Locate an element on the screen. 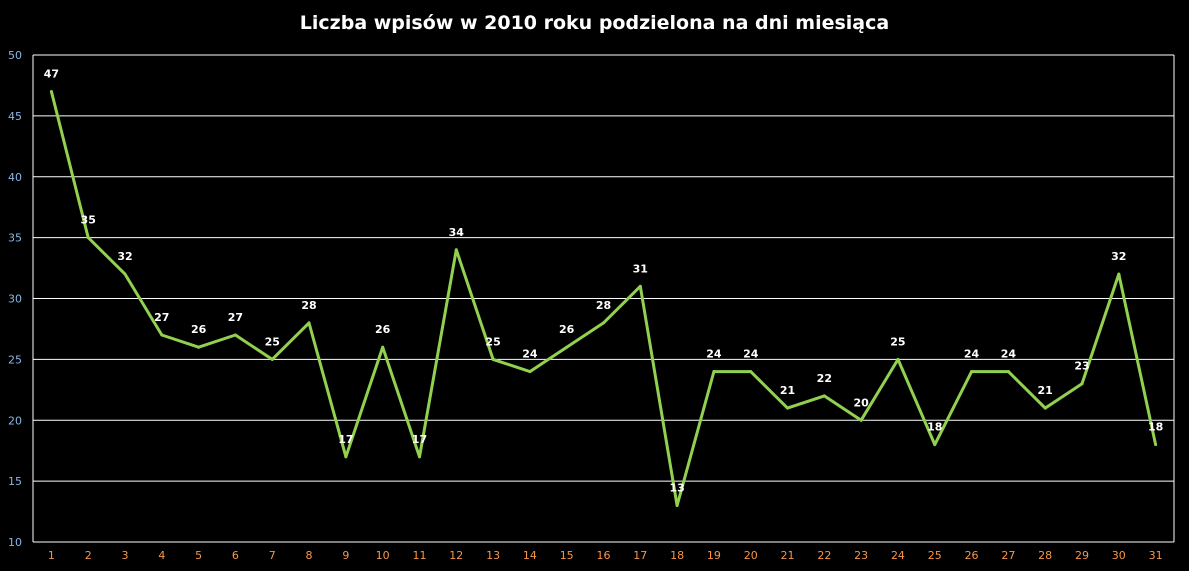 This screenshot has width=1189, height=571. x-tick-label: 27 is located at coordinates (1008, 555).